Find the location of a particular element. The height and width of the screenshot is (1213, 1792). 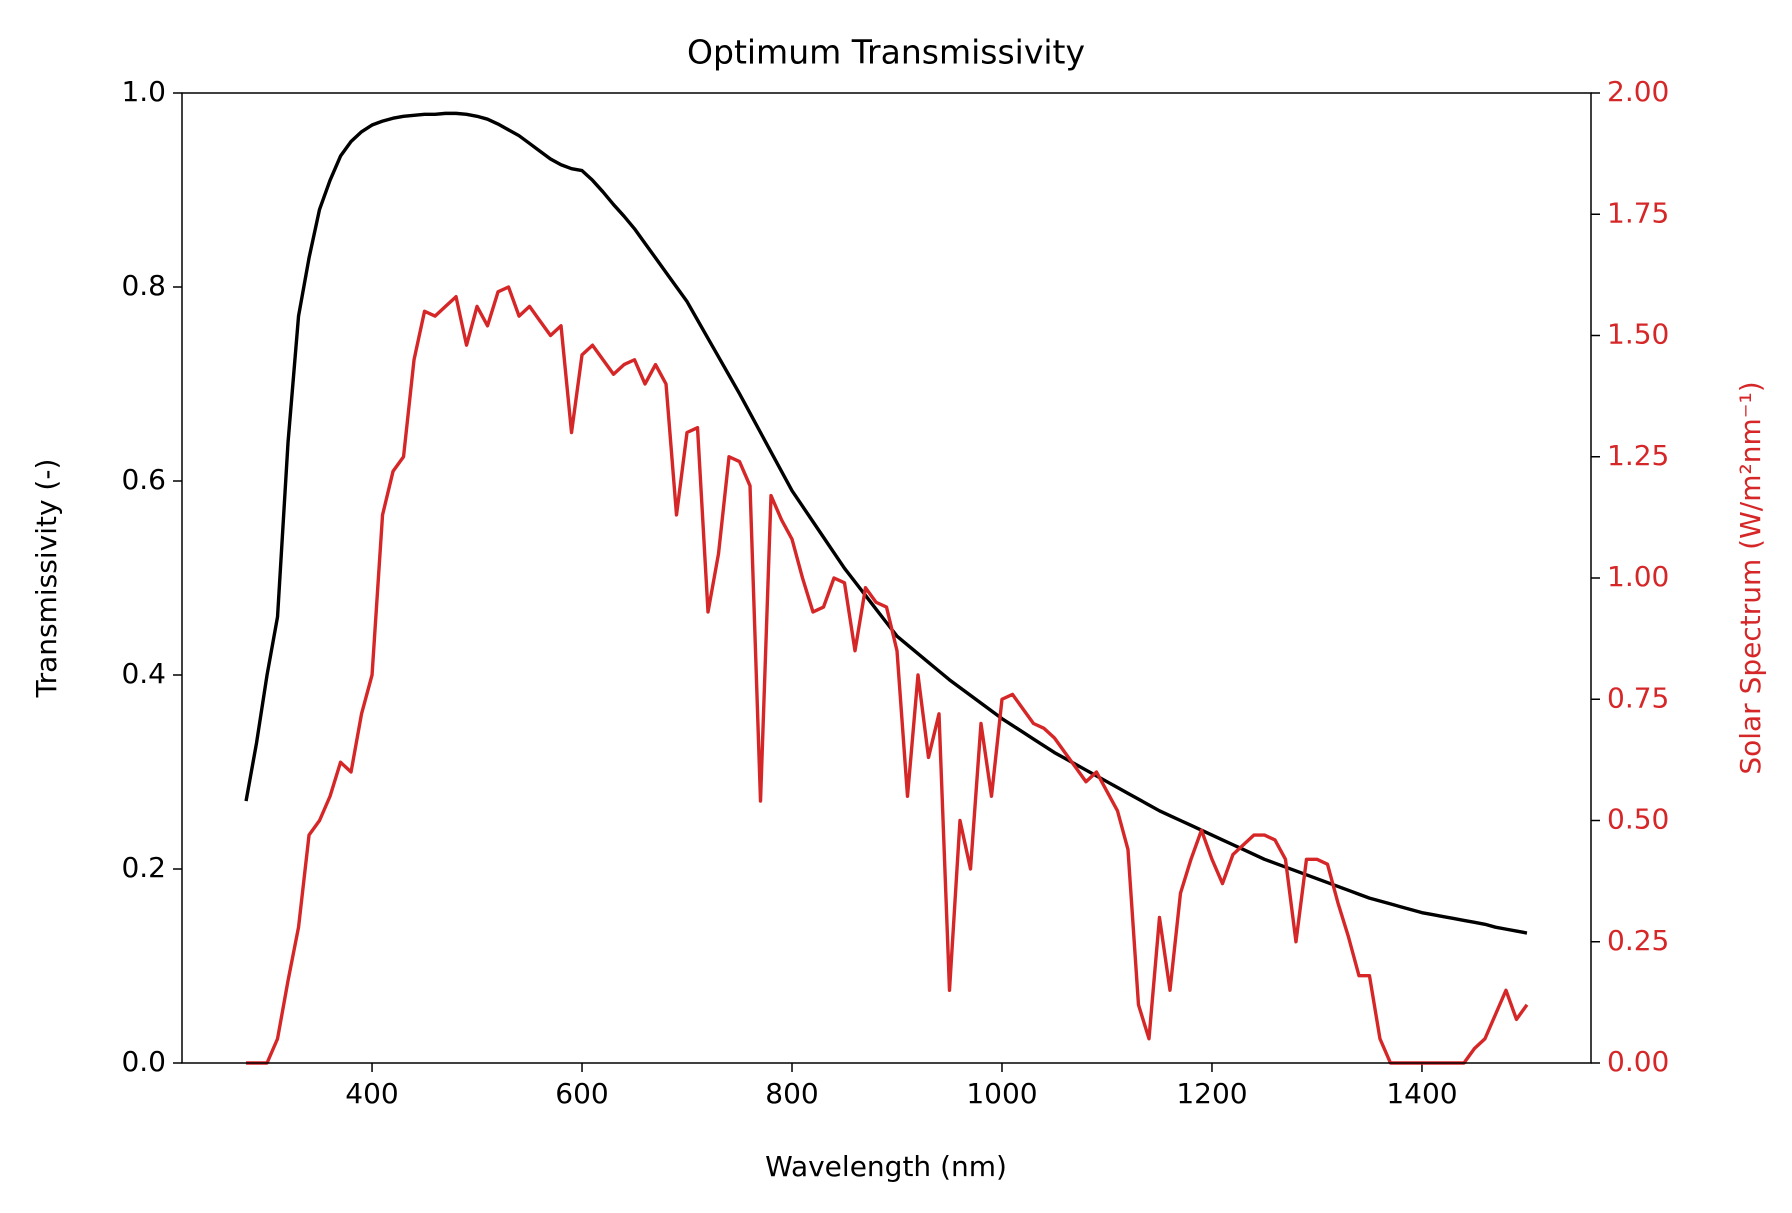

y2-tick-label: 0.50 is located at coordinates (1638, 819).